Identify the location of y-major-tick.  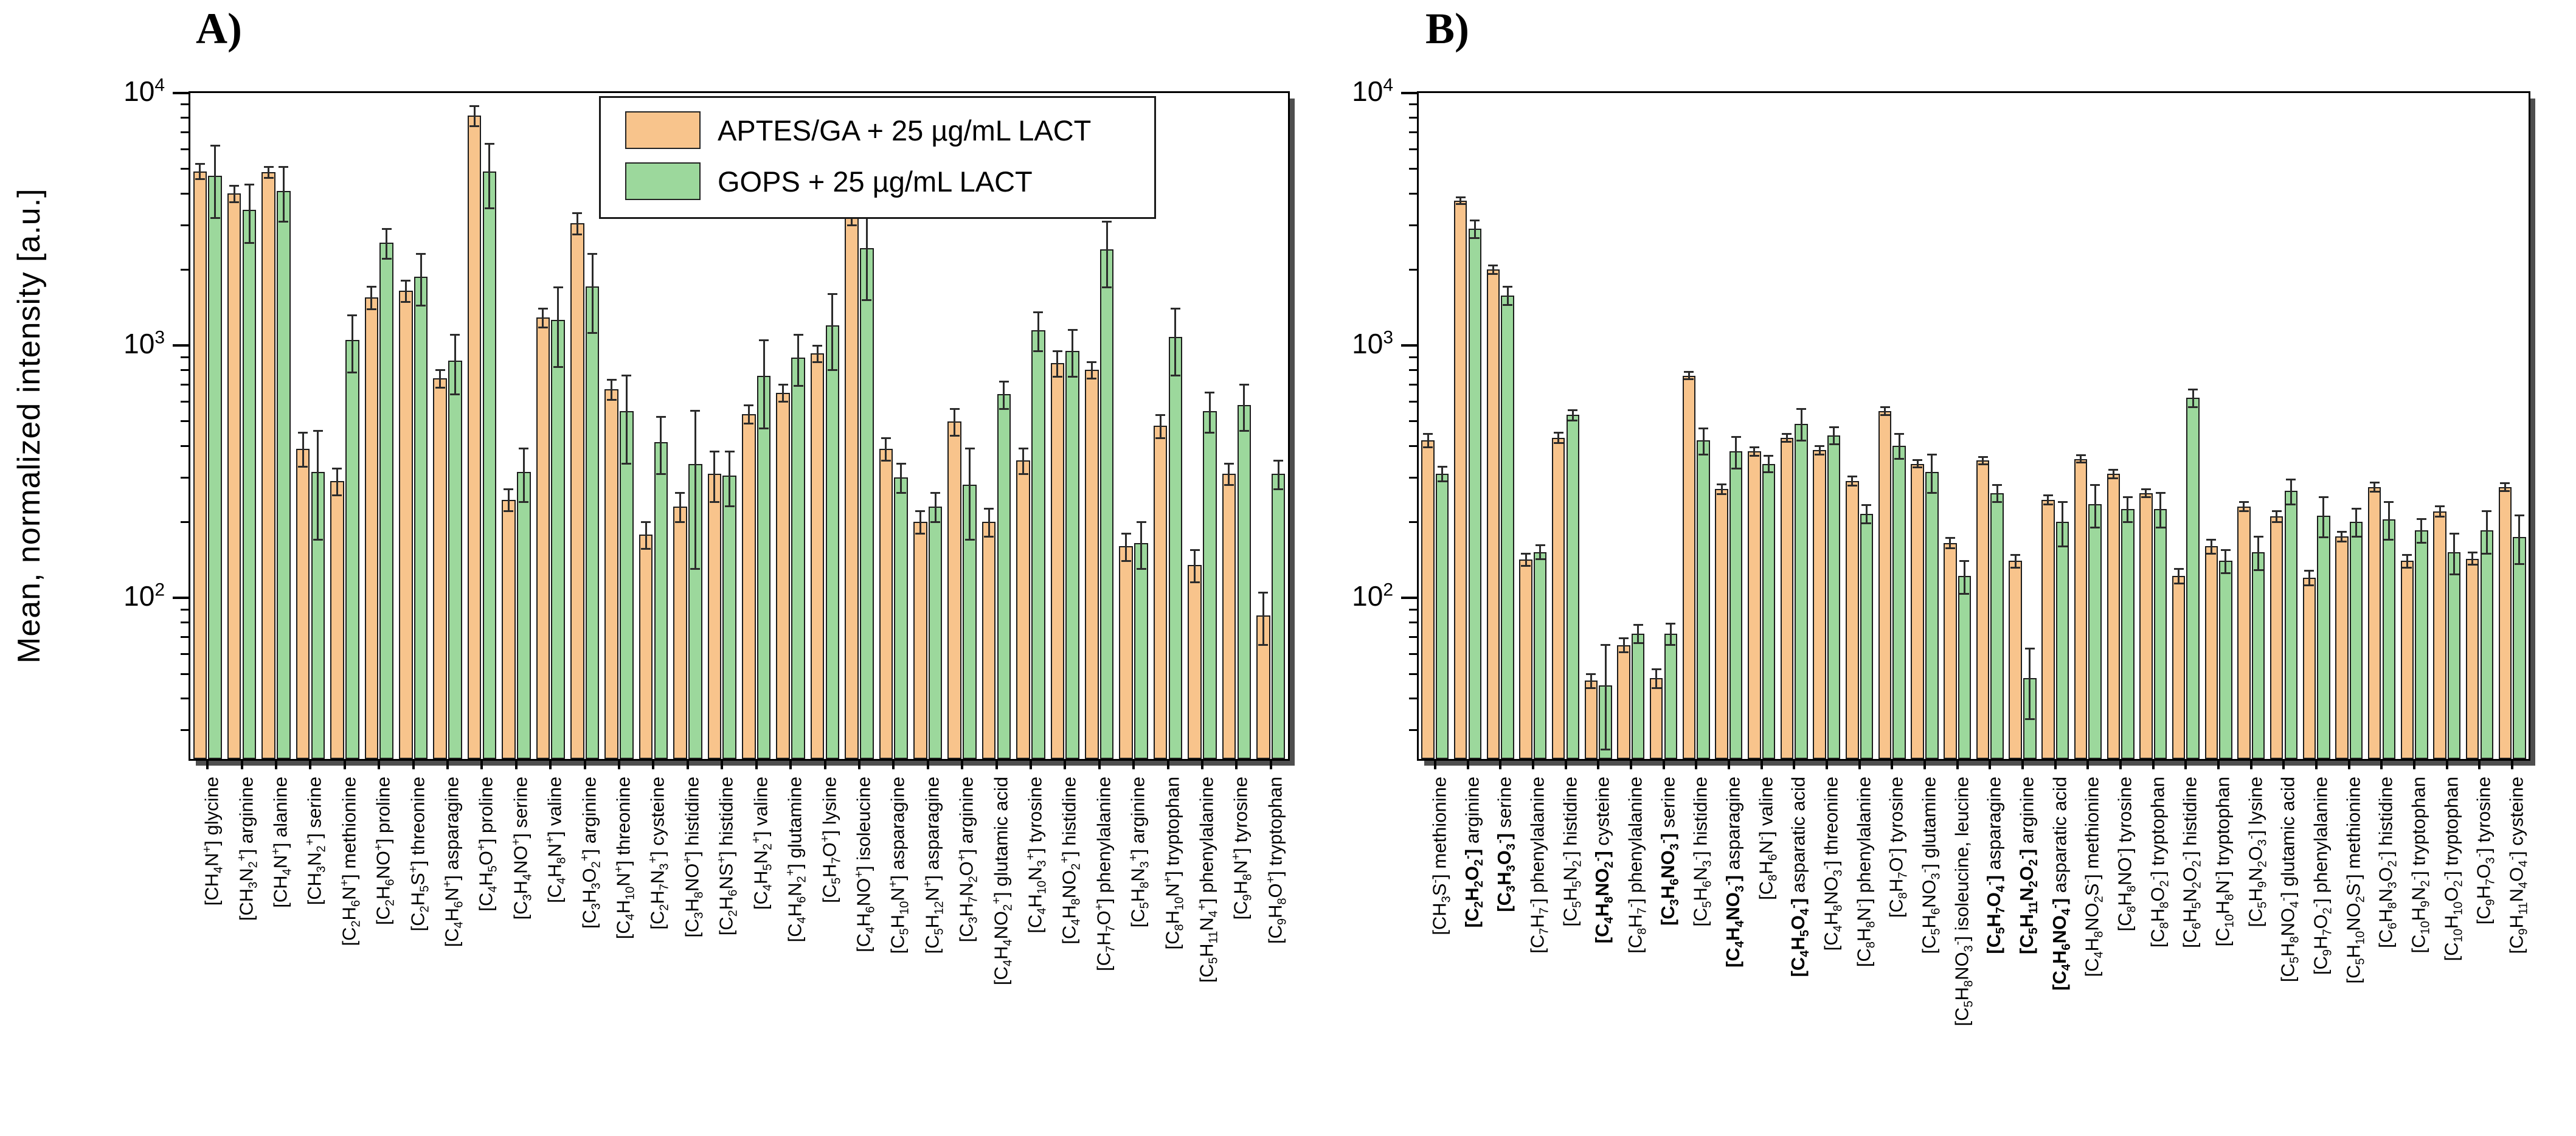
(181, 598).